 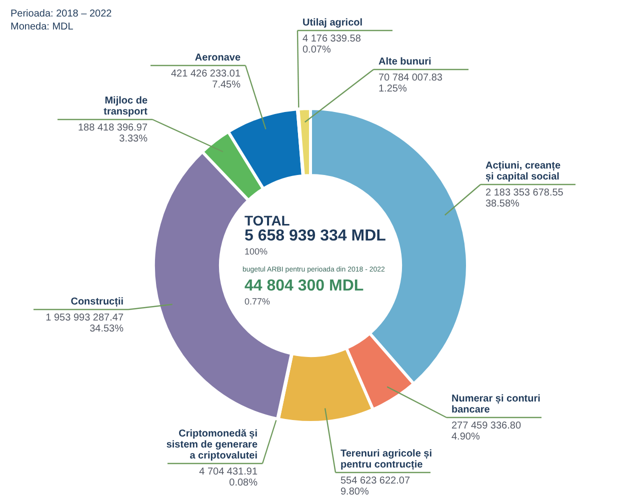 What do you see at coordinates (61, 14) in the screenshot?
I see `text: Perioada: 2018 – 2022` at bounding box center [61, 14].